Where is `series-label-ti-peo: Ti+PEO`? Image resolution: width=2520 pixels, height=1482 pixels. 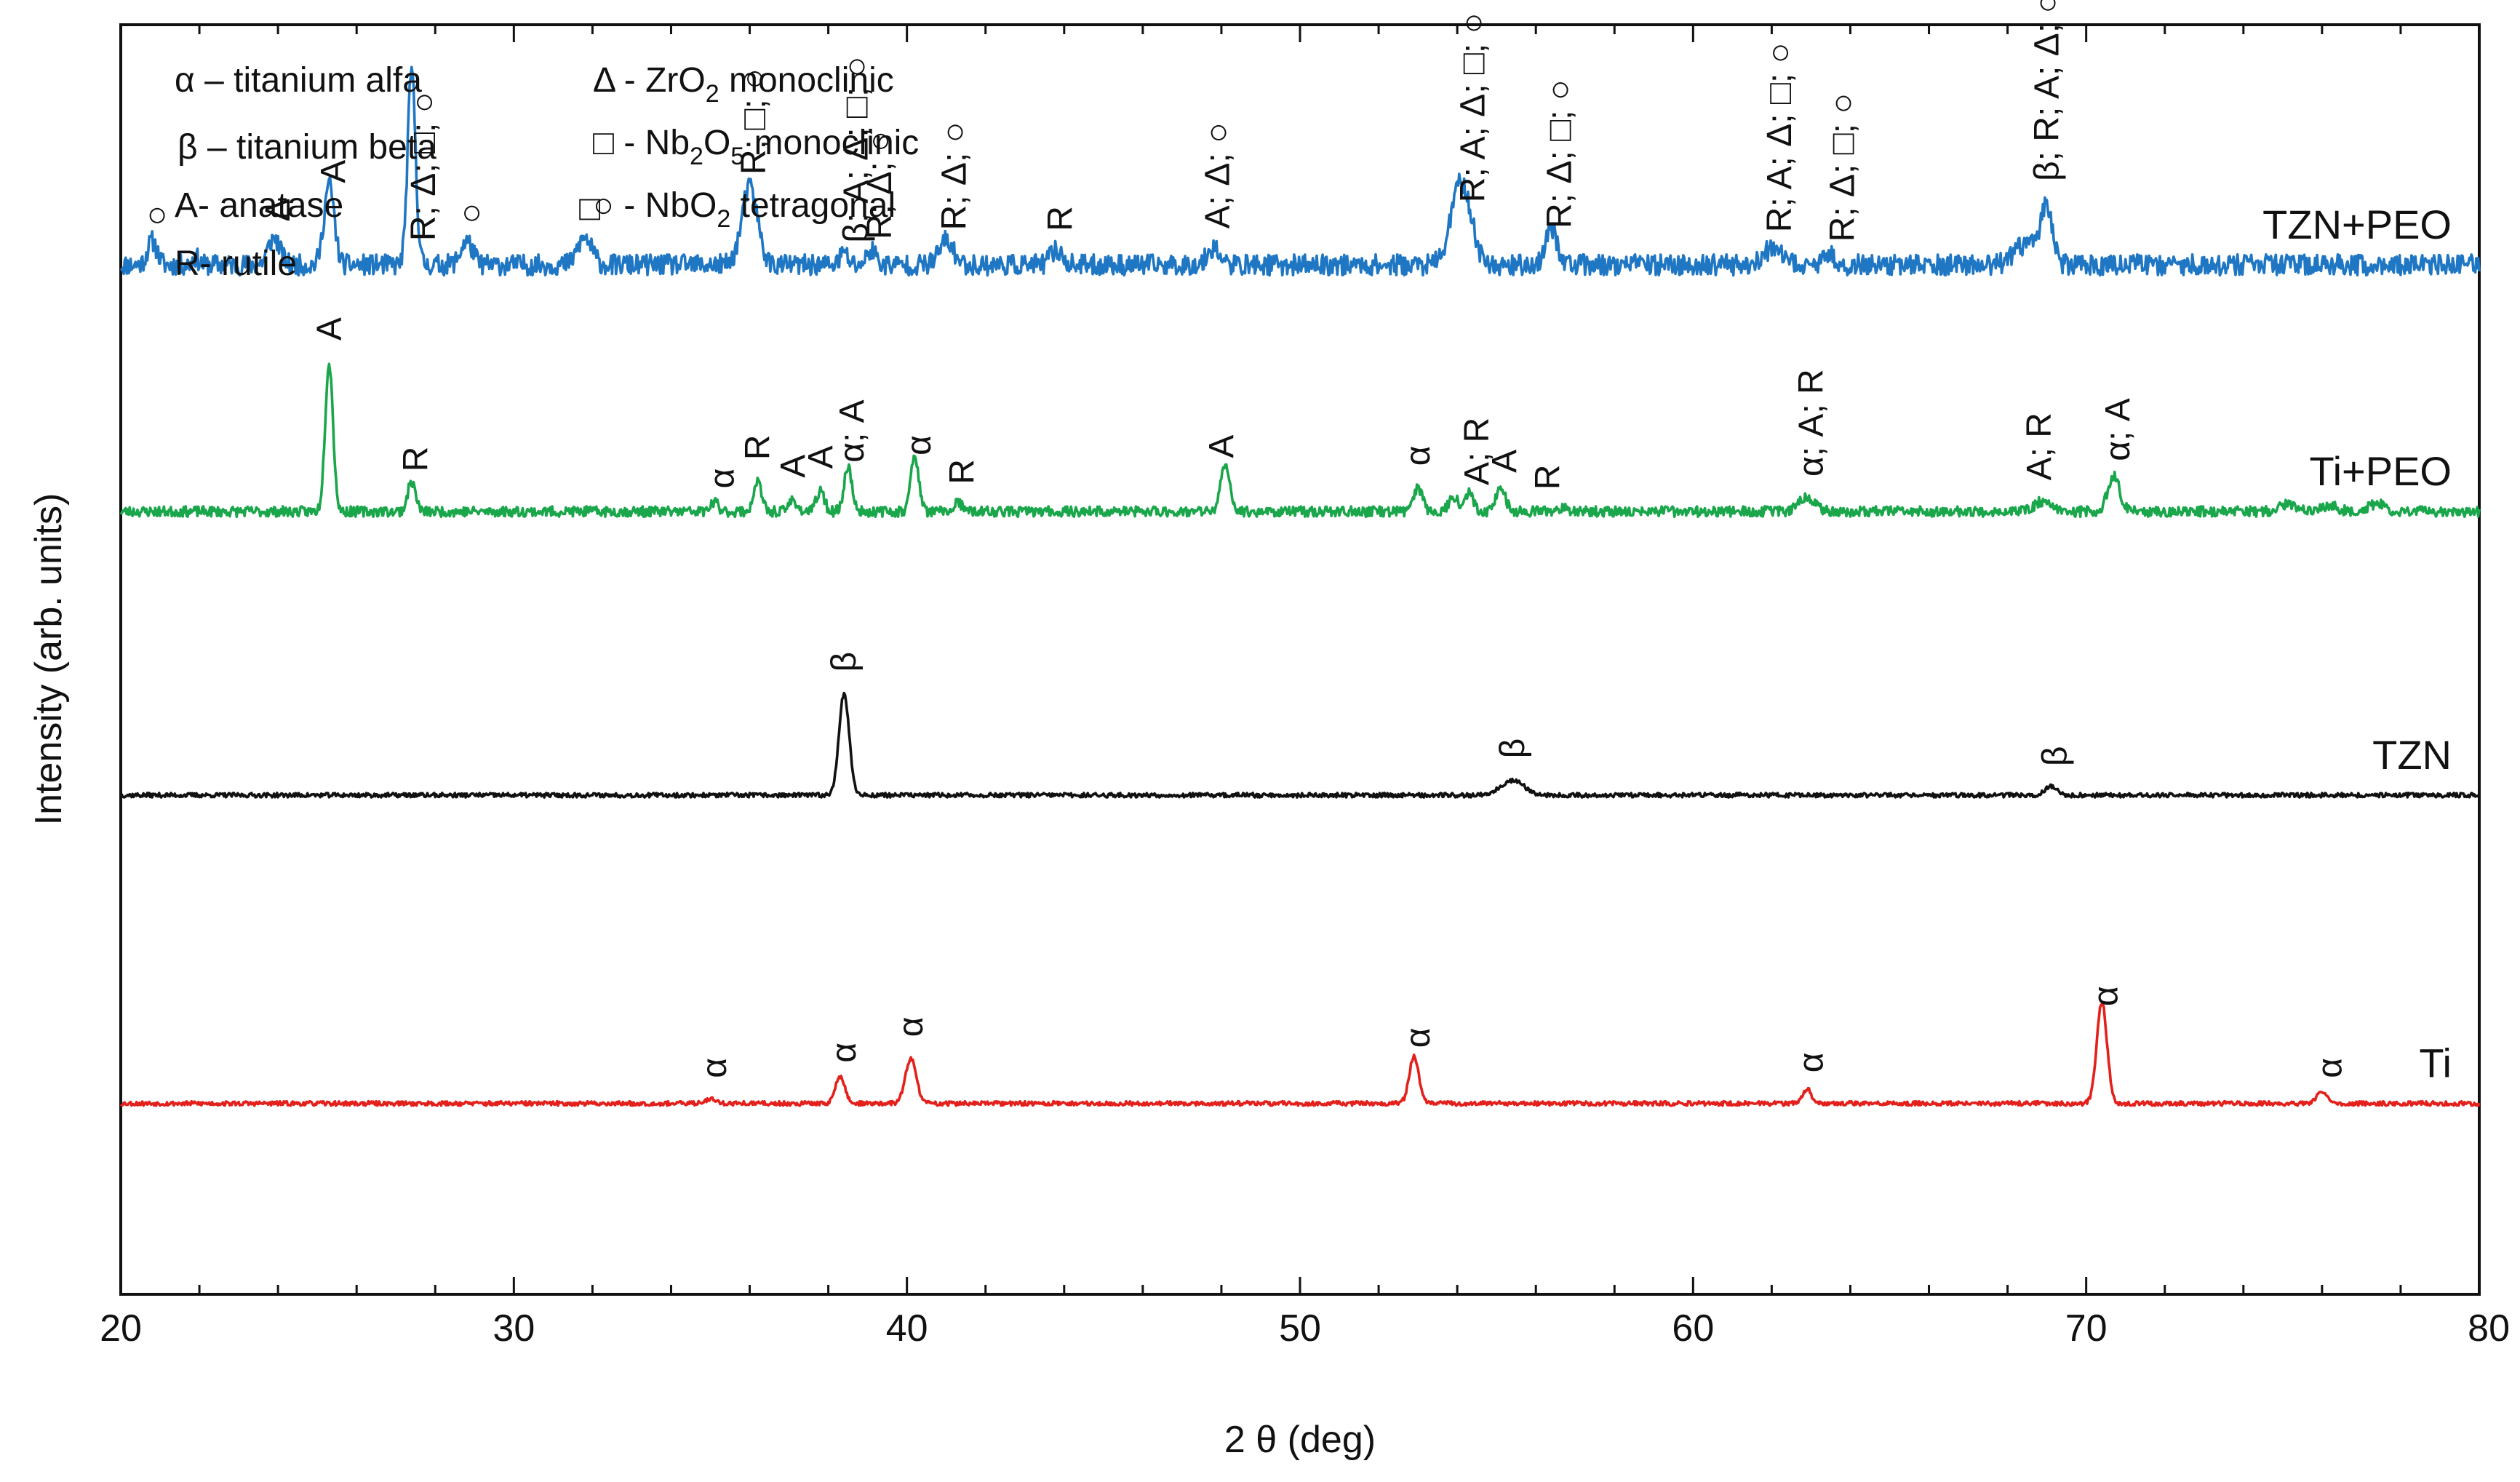
series-label-ti-peo: Ti+PEO is located at coordinates (2380, 471).